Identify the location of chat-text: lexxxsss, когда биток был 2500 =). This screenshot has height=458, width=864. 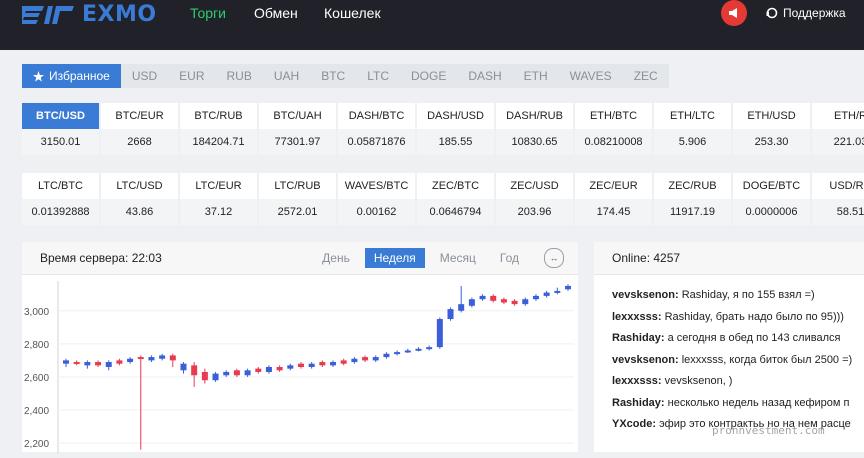
(765, 359).